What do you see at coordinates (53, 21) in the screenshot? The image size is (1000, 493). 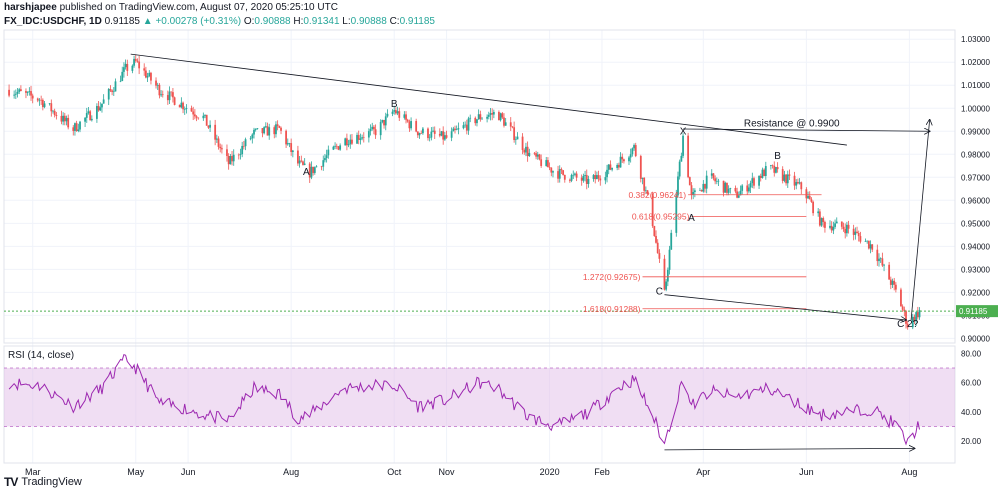 I see `symbol-label: FX_IDC:USDCHF, 1D` at bounding box center [53, 21].